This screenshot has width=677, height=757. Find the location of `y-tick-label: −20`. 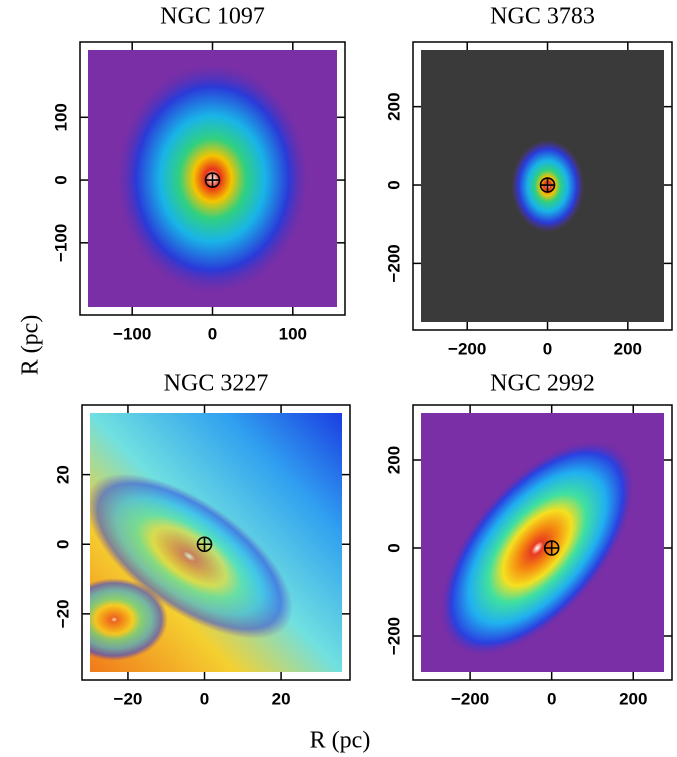

y-tick-label: −20 is located at coordinates (62, 613).